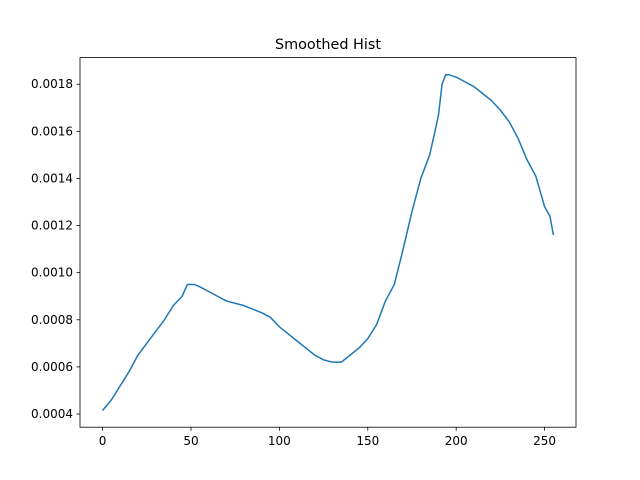 The image size is (640, 480). What do you see at coordinates (52, 367) in the screenshot?
I see `y-tick-label: 0.0006` at bounding box center [52, 367].